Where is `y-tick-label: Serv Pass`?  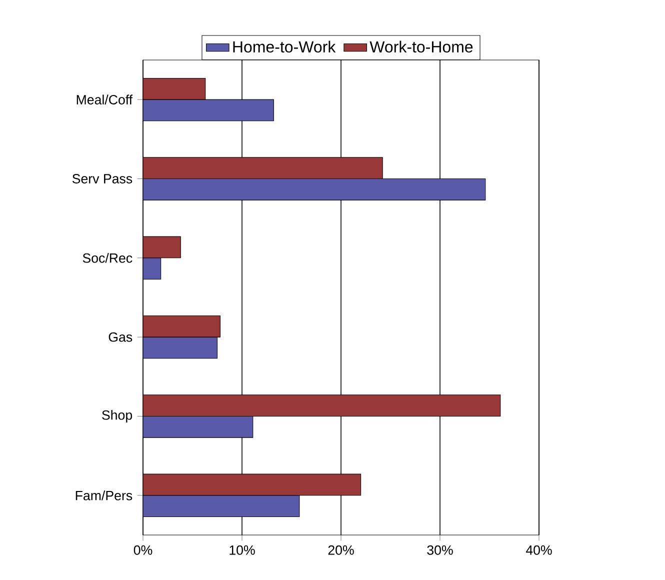
y-tick-label: Serv Pass is located at coordinates (102, 179).